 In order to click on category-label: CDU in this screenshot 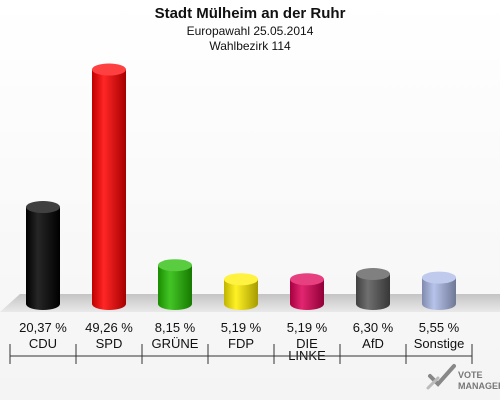, I will do `click(43, 343)`.